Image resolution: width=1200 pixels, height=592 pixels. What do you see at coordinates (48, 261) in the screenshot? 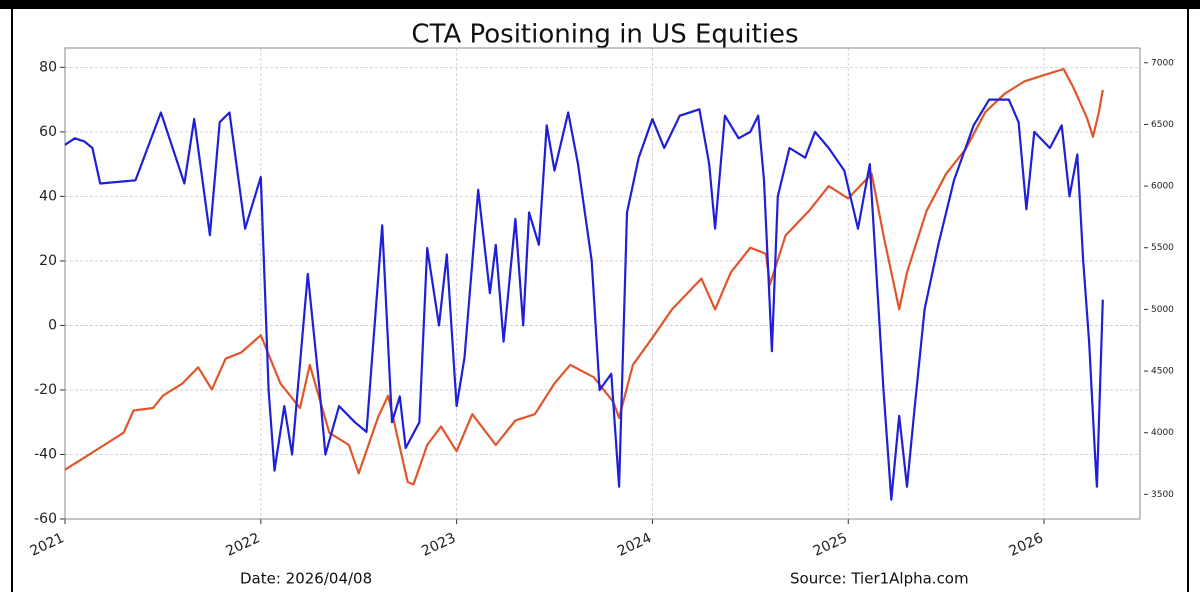
I see `y-tick-label: 20` at bounding box center [48, 261].